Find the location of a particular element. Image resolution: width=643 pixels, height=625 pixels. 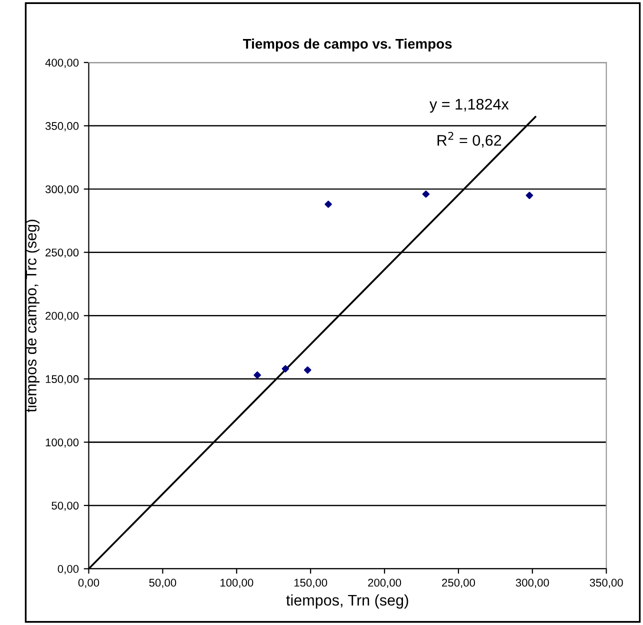

x-tick-label: 100,00 is located at coordinates (237, 583).